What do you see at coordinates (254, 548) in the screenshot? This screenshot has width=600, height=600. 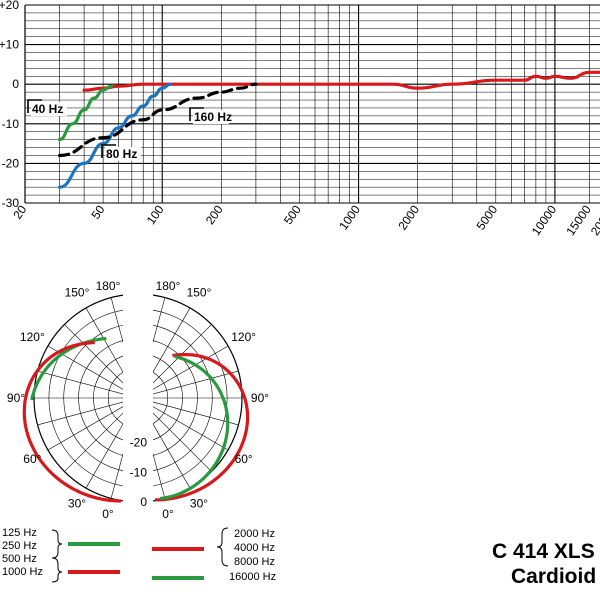 I see `legend-label-4000hz: 4000 Hz` at bounding box center [254, 548].